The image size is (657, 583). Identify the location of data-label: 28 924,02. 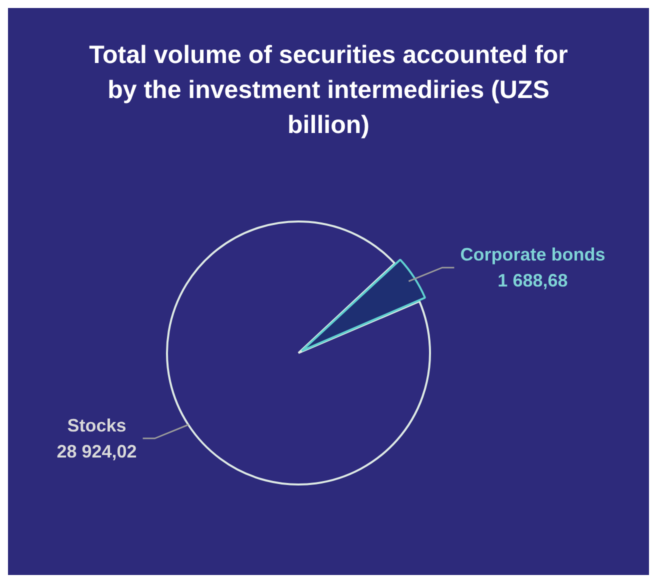
(96, 451).